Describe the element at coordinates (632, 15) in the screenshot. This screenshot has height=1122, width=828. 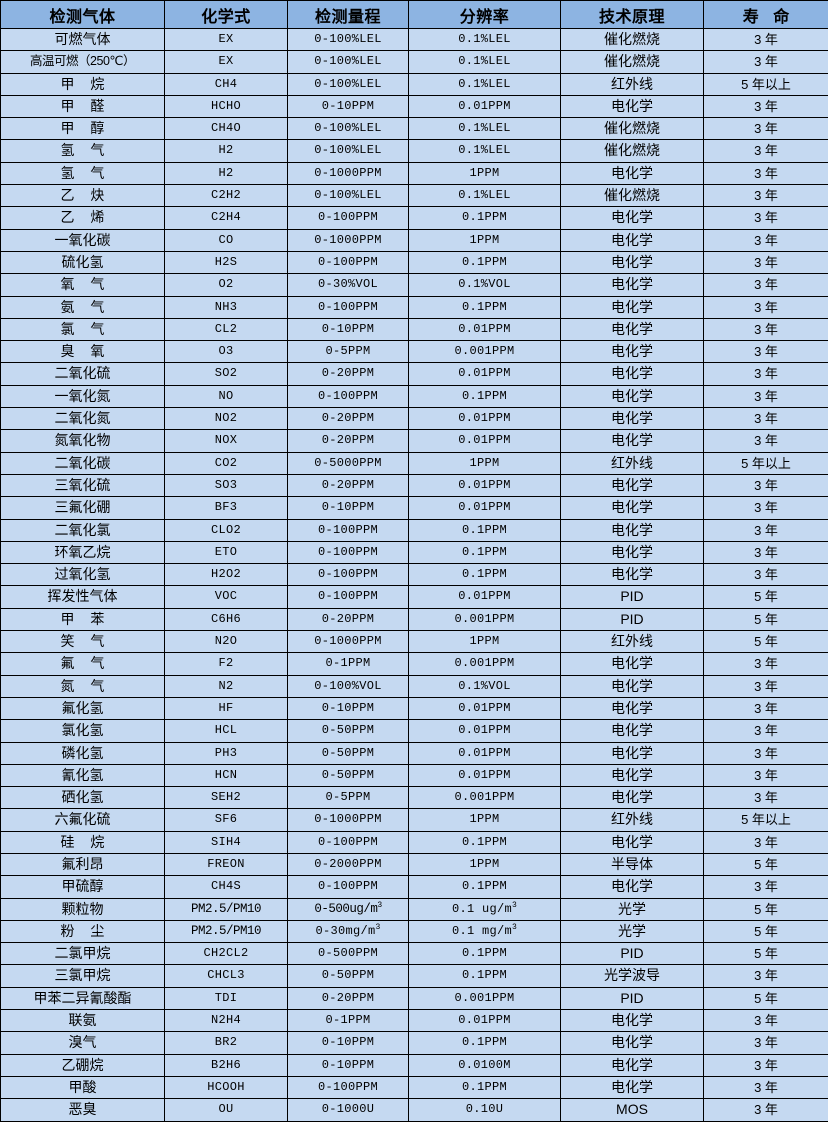
I see `column-header-4: 技术原理` at that location.